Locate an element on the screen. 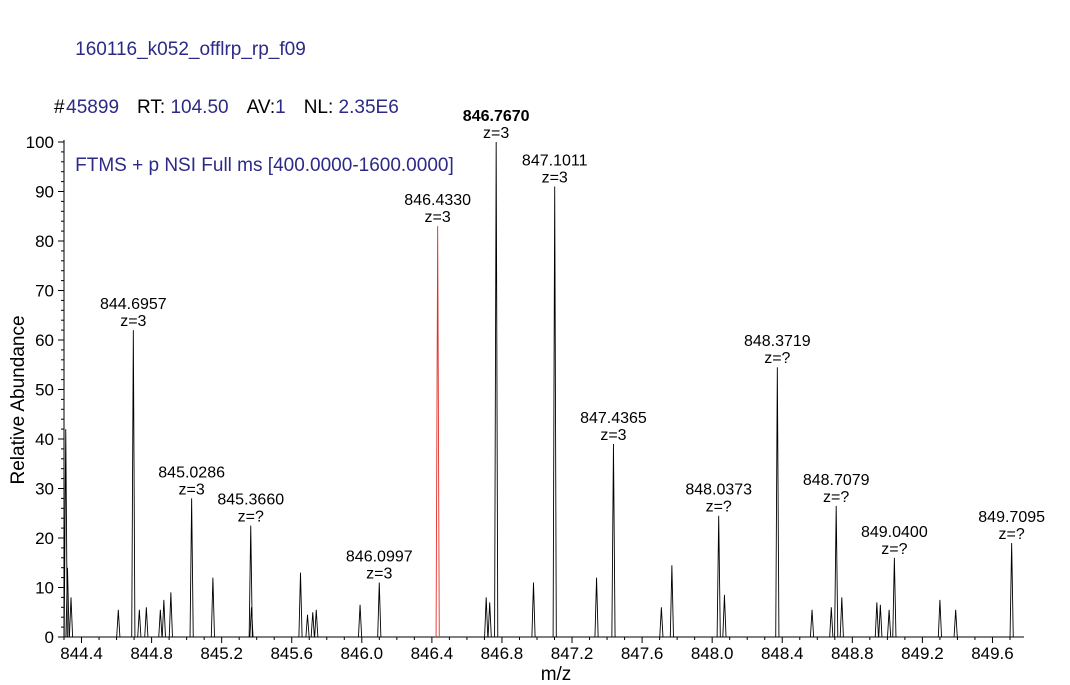 This screenshot has height=685, width=1070. peak-mz-label: 849.0400 is located at coordinates (894, 532).